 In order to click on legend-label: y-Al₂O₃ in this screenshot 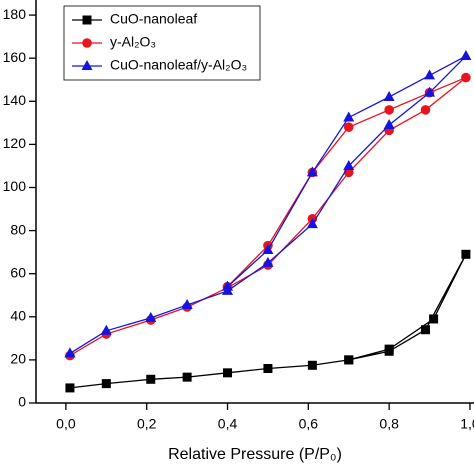, I will do `click(133, 42)`.